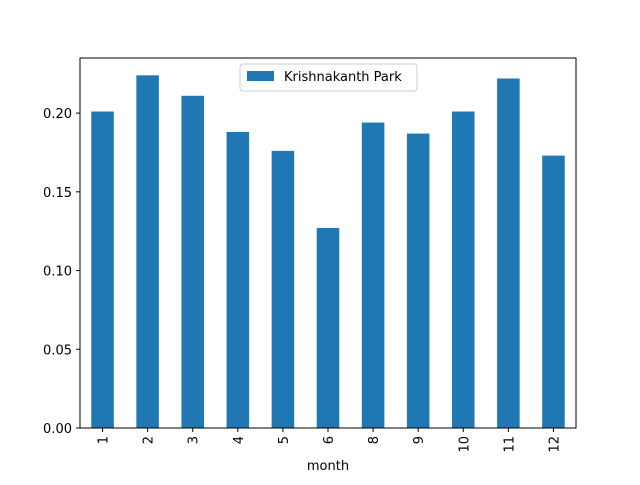 The image size is (640, 485). I want to click on legend-swatch, so click(260, 76).